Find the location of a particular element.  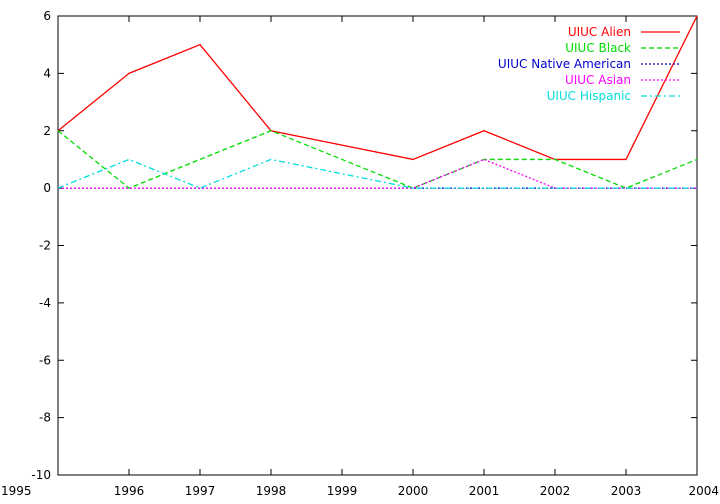

x-tick-label: 1996 is located at coordinates (129, 491).